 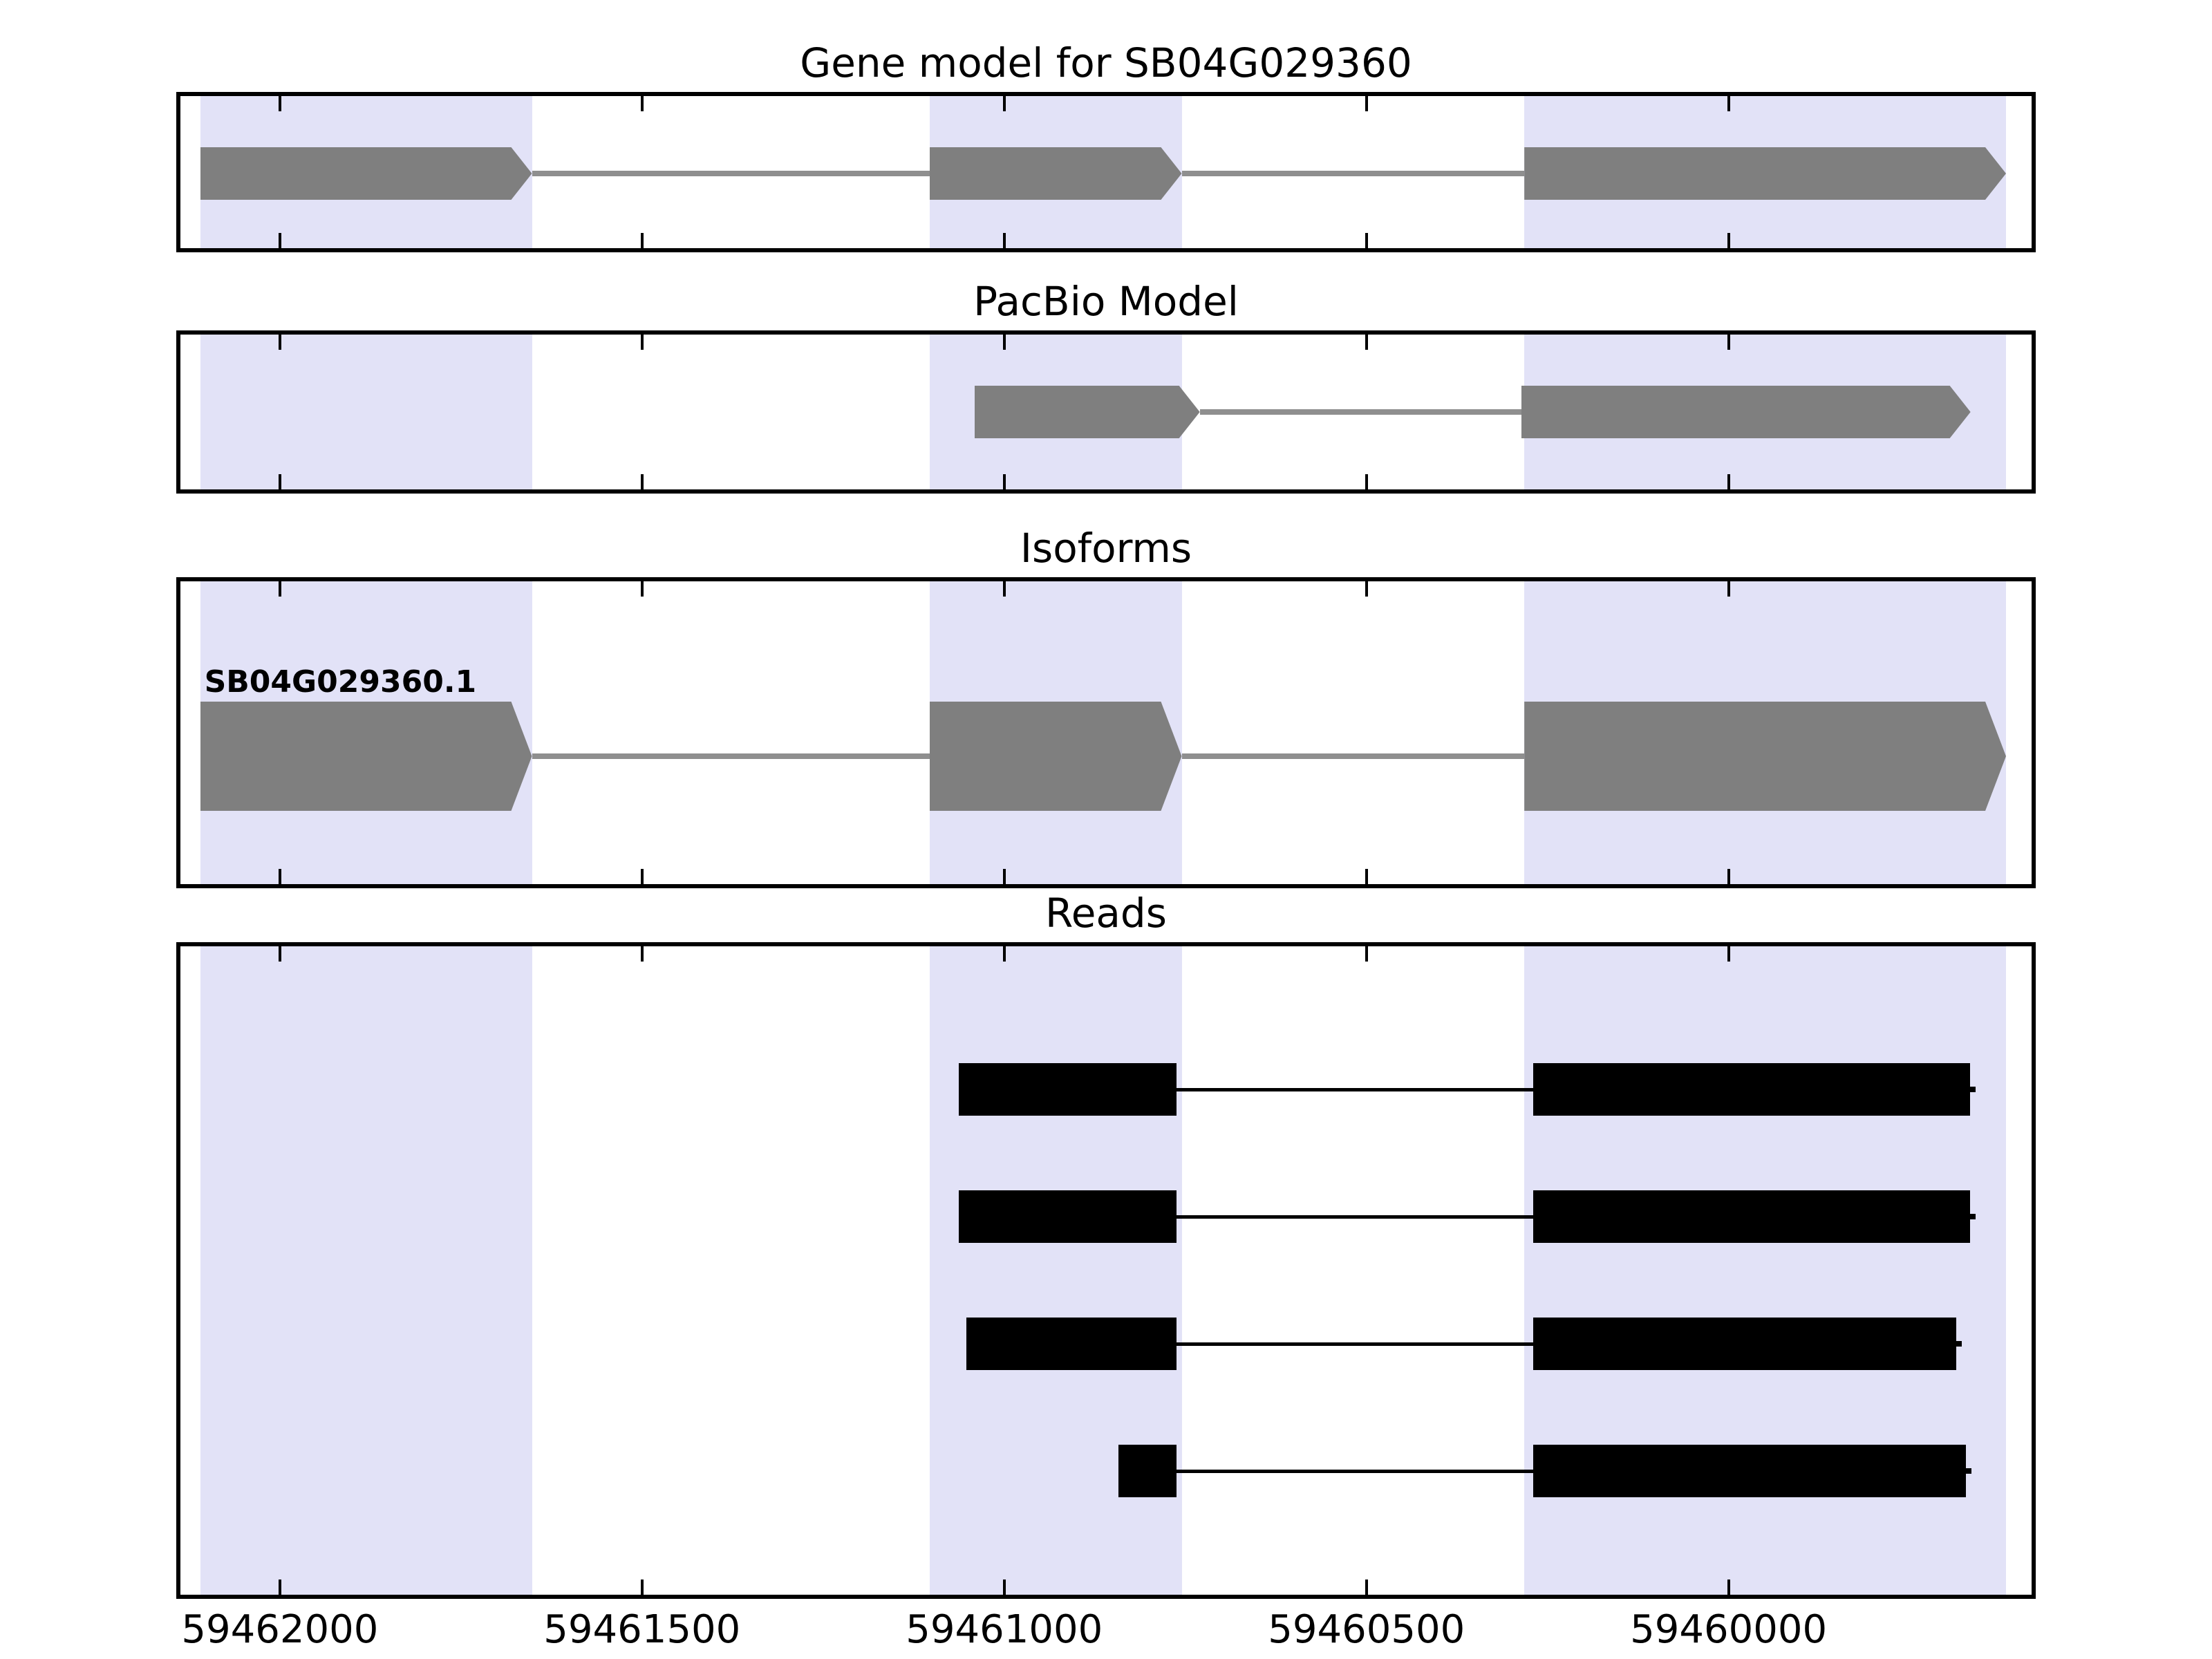 I want to click on isoform-name-label: SB04G029360.1, so click(x=340, y=682).